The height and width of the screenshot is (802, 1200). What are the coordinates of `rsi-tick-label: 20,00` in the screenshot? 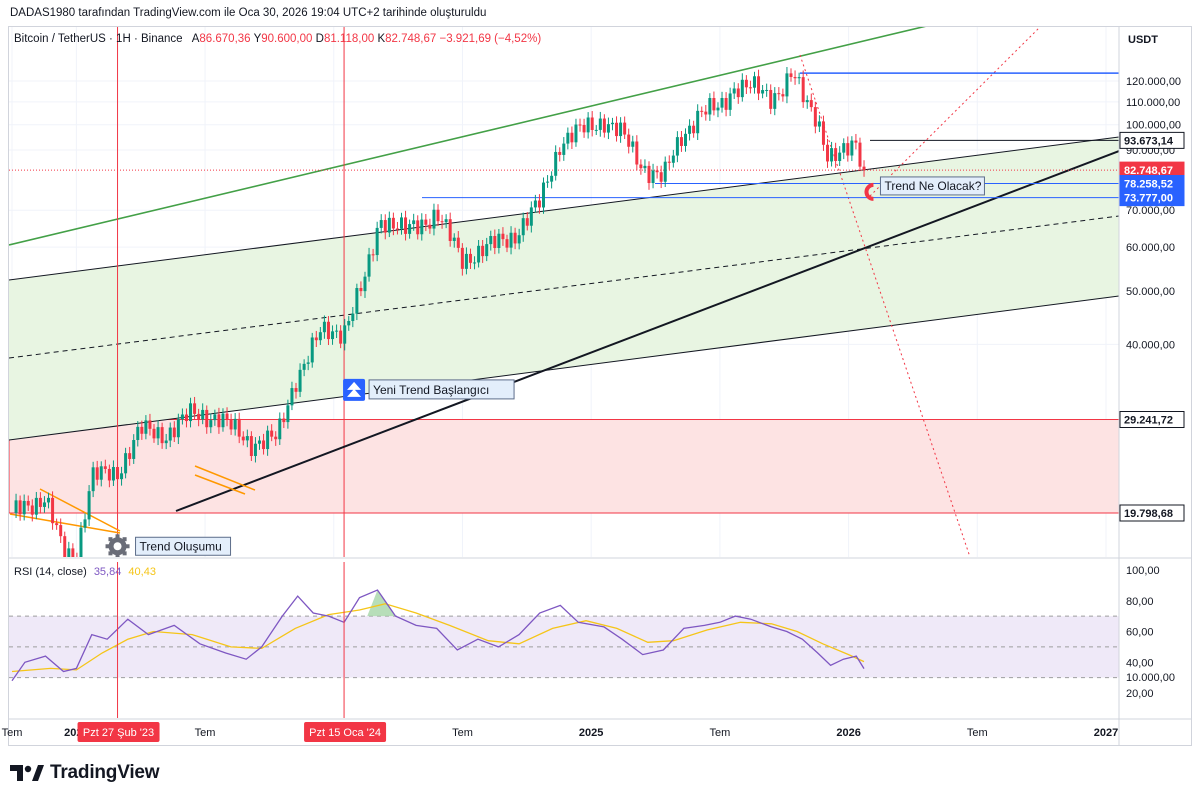 It's located at (1140, 694).